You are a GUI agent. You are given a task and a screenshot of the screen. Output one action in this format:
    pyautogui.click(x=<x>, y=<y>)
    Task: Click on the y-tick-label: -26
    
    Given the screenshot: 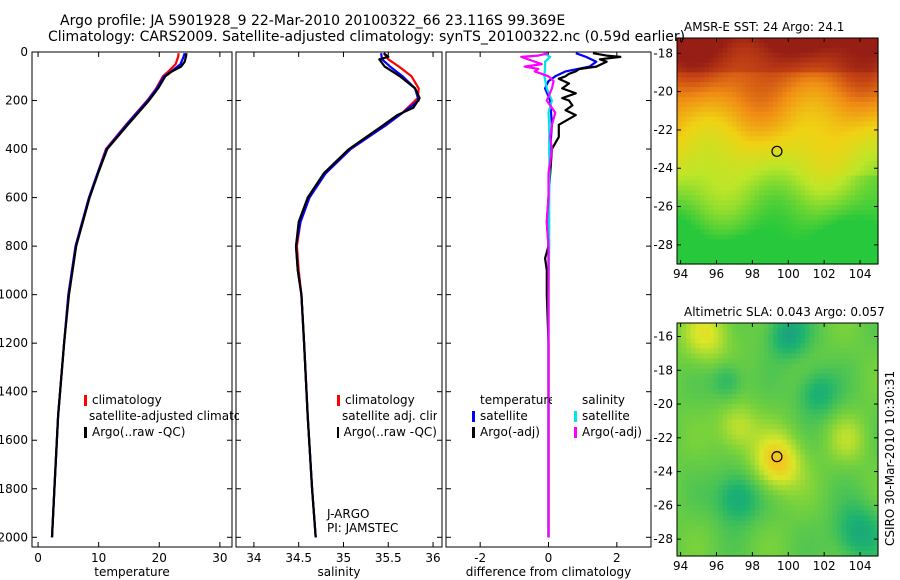 What is the action you would take?
    pyautogui.click(x=663, y=505)
    